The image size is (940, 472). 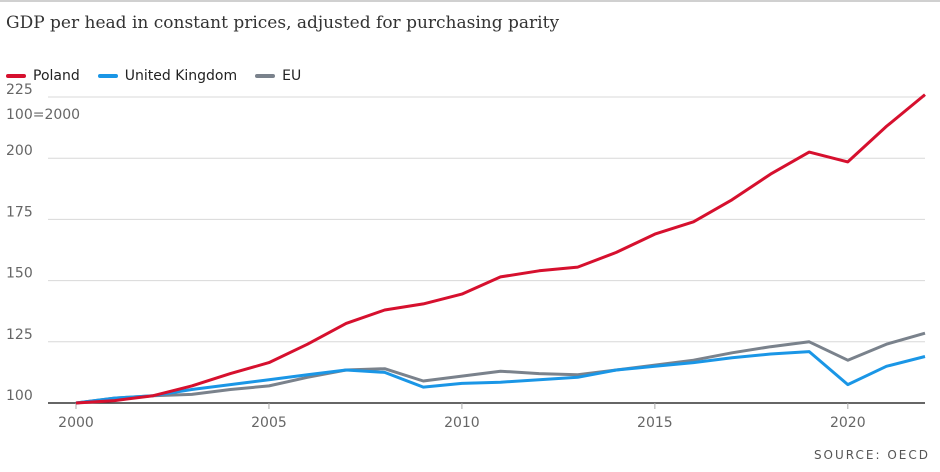 I want to click on source-note: SOURCE: OECD, so click(x=871, y=455).